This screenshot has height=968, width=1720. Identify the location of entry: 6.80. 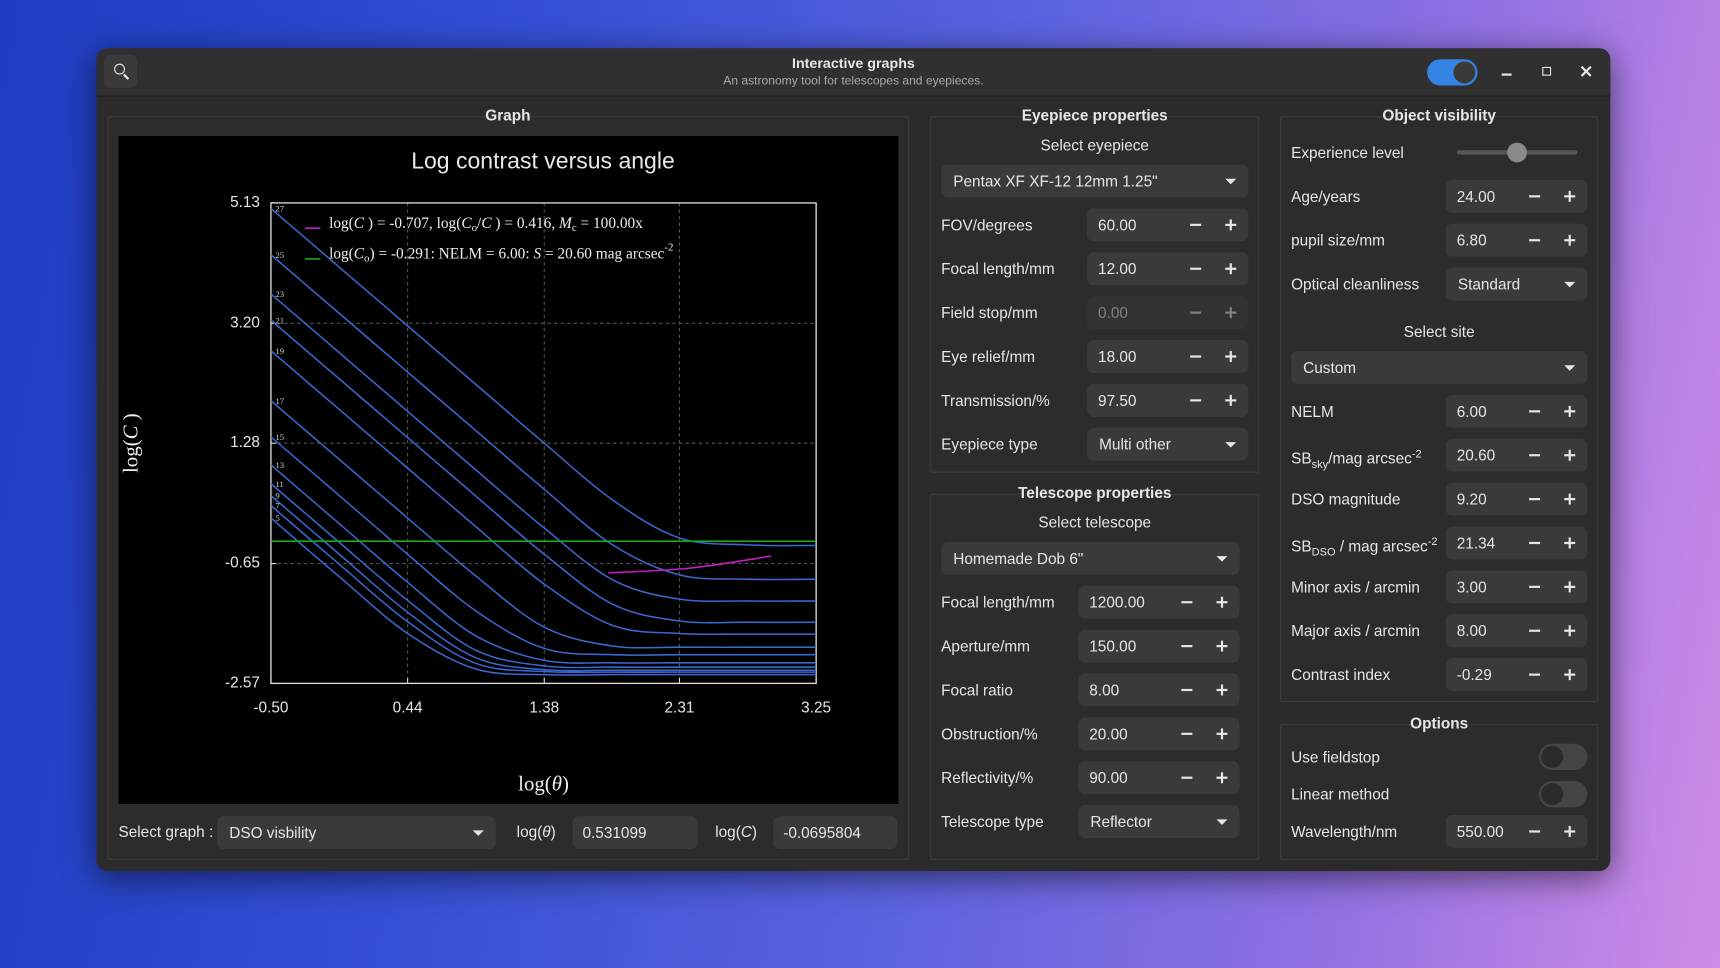
(1481, 240).